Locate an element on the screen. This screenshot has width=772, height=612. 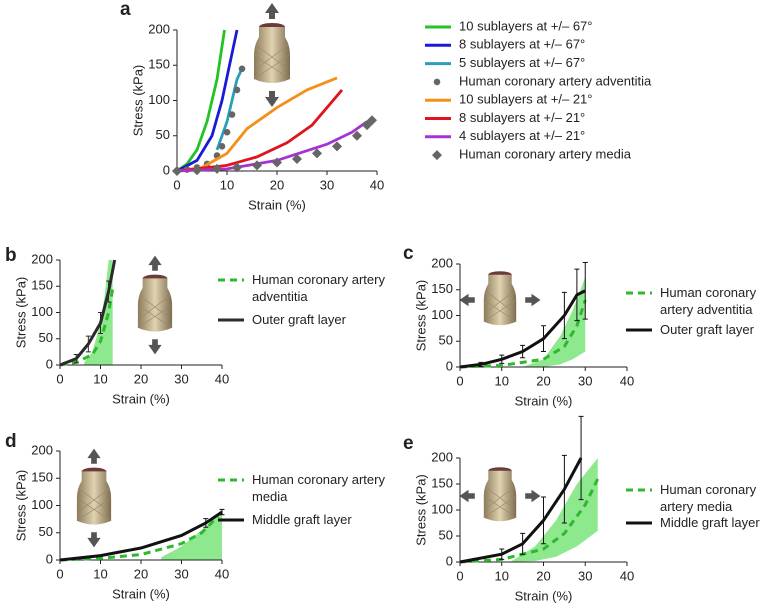
legend-label: Human coronary artery media is located at coordinates (545, 154).